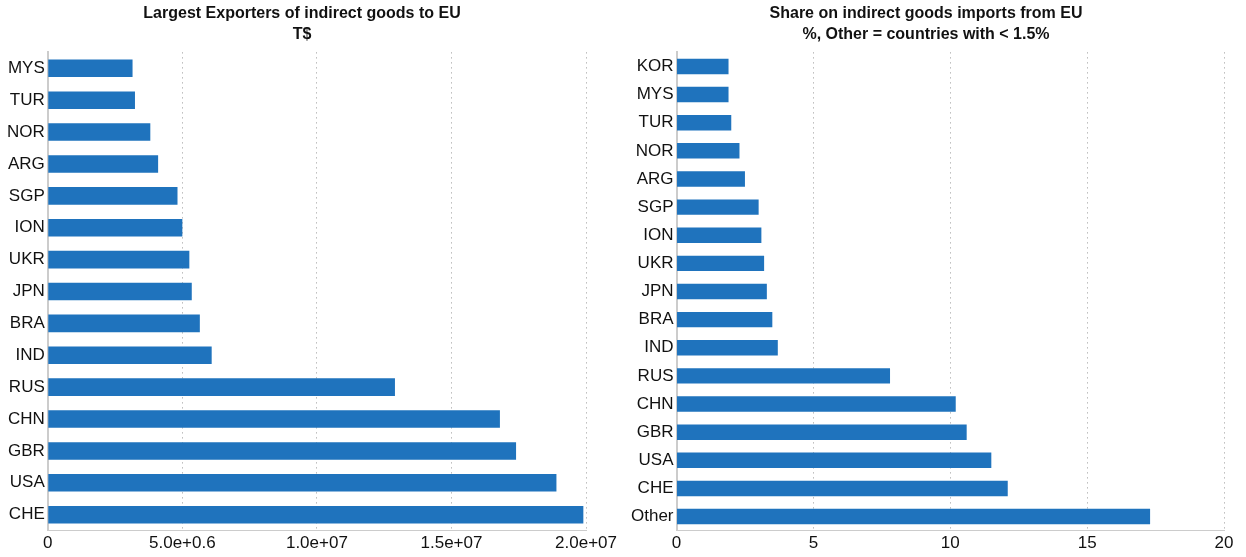  What do you see at coordinates (586, 543) in the screenshot?
I see `x-tick-label: 2.0e+07` at bounding box center [586, 543].